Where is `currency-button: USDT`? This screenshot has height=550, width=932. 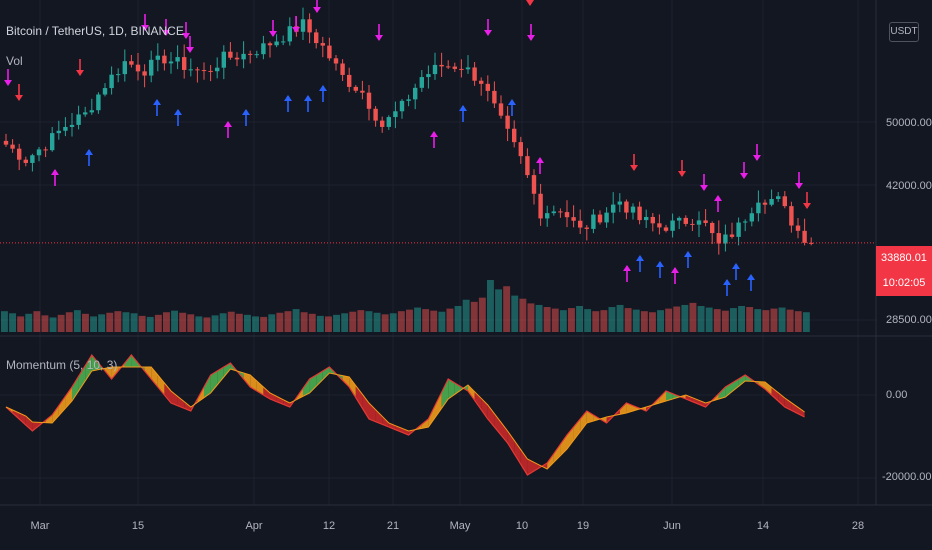
currency-button: USDT is located at coordinates (904, 32).